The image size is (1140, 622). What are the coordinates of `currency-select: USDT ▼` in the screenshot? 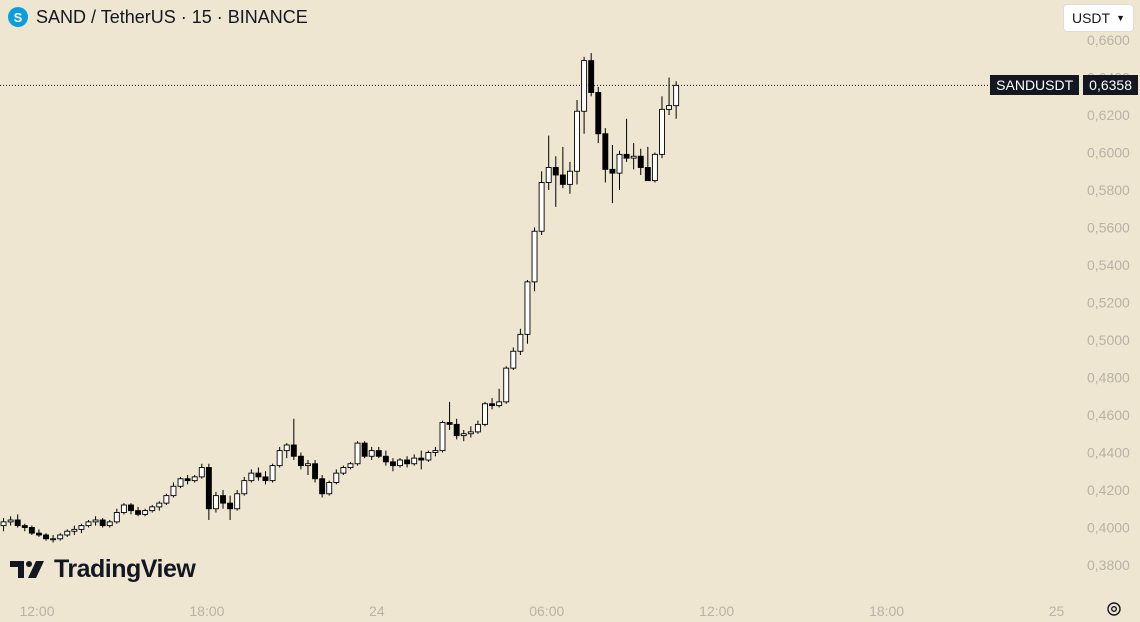 It's located at (1098, 18).